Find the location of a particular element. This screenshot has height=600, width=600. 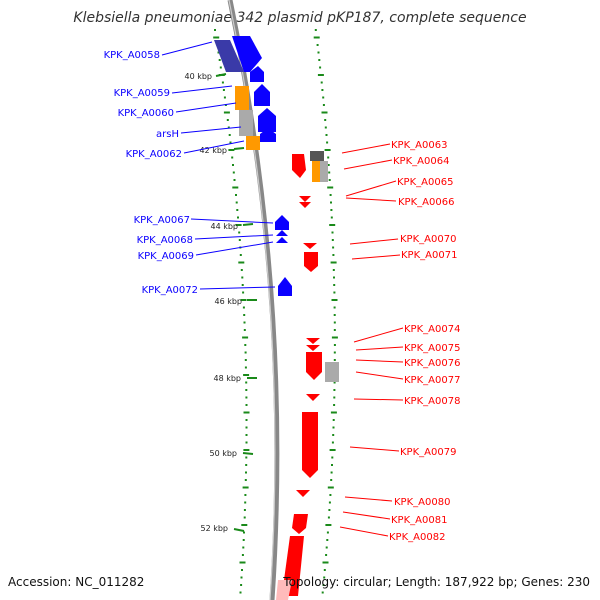

gene-label-a0072: KPK_A0072 is located at coordinates (170, 290).